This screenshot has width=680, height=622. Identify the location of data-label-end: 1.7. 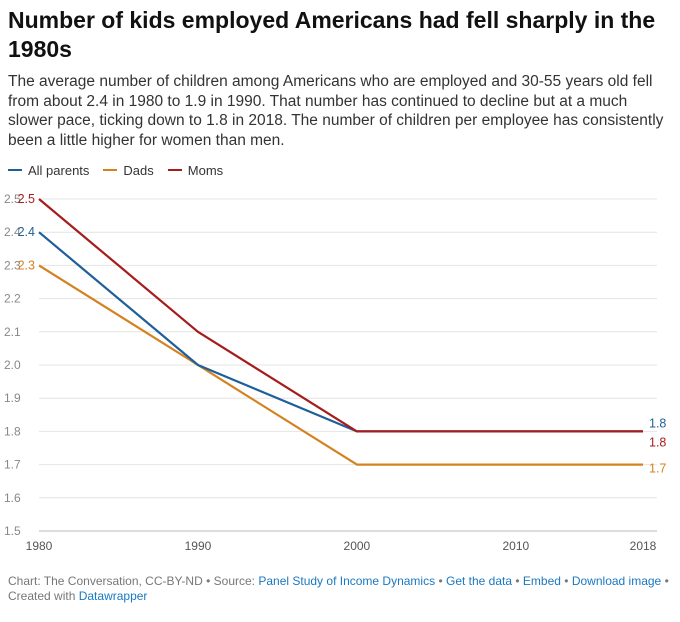
(657, 469).